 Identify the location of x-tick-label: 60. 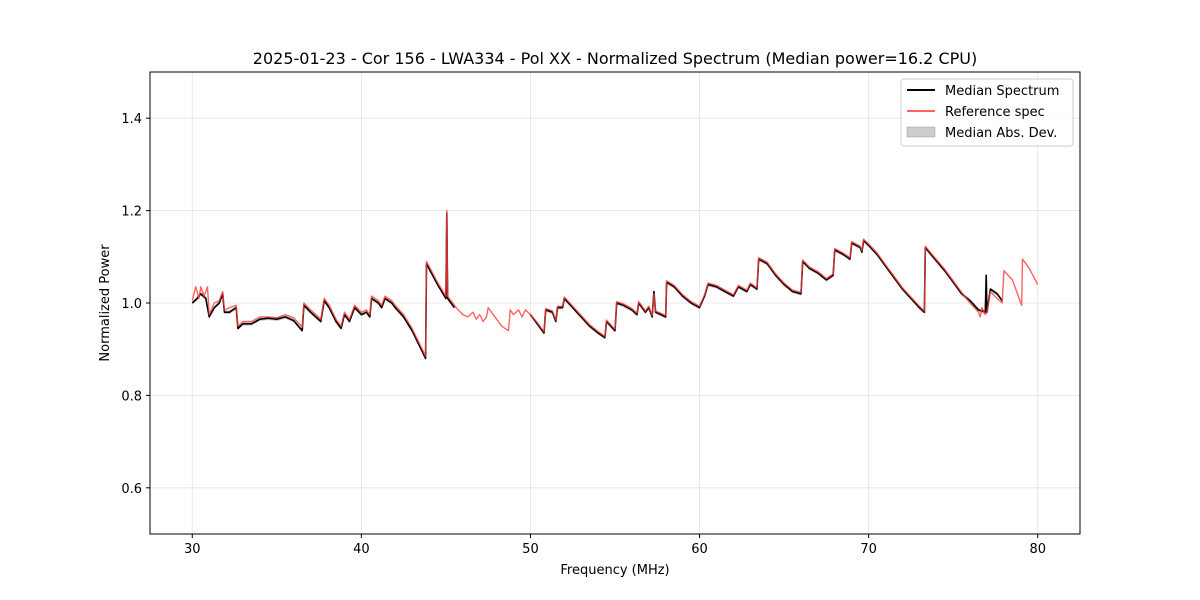
(699, 549).